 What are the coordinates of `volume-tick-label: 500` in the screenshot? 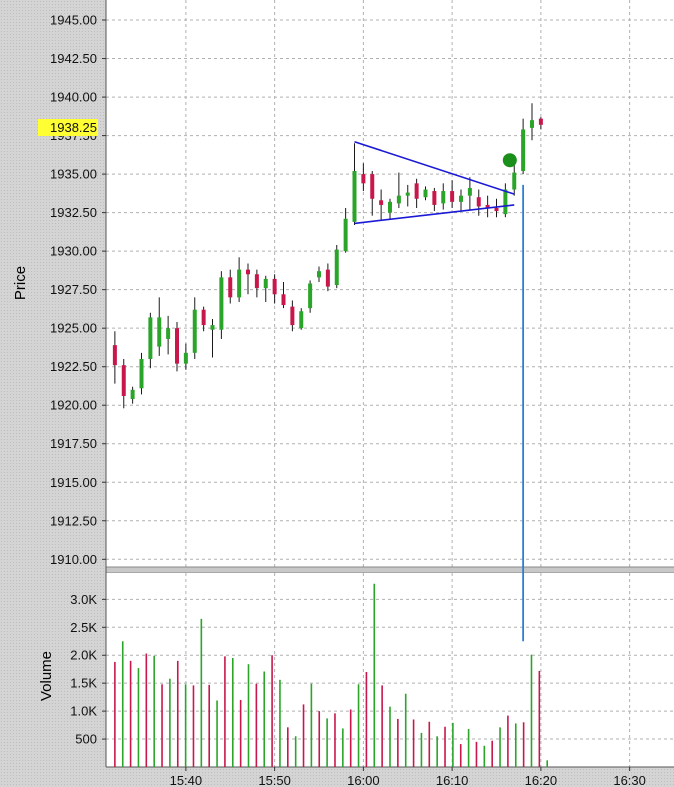 It's located at (86, 739).